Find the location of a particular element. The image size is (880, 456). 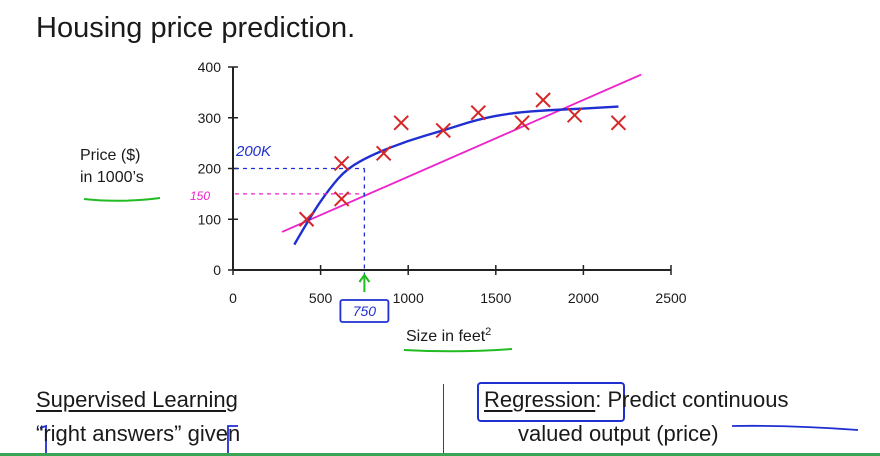

annotation-200k: 200K is located at coordinates (253, 151).